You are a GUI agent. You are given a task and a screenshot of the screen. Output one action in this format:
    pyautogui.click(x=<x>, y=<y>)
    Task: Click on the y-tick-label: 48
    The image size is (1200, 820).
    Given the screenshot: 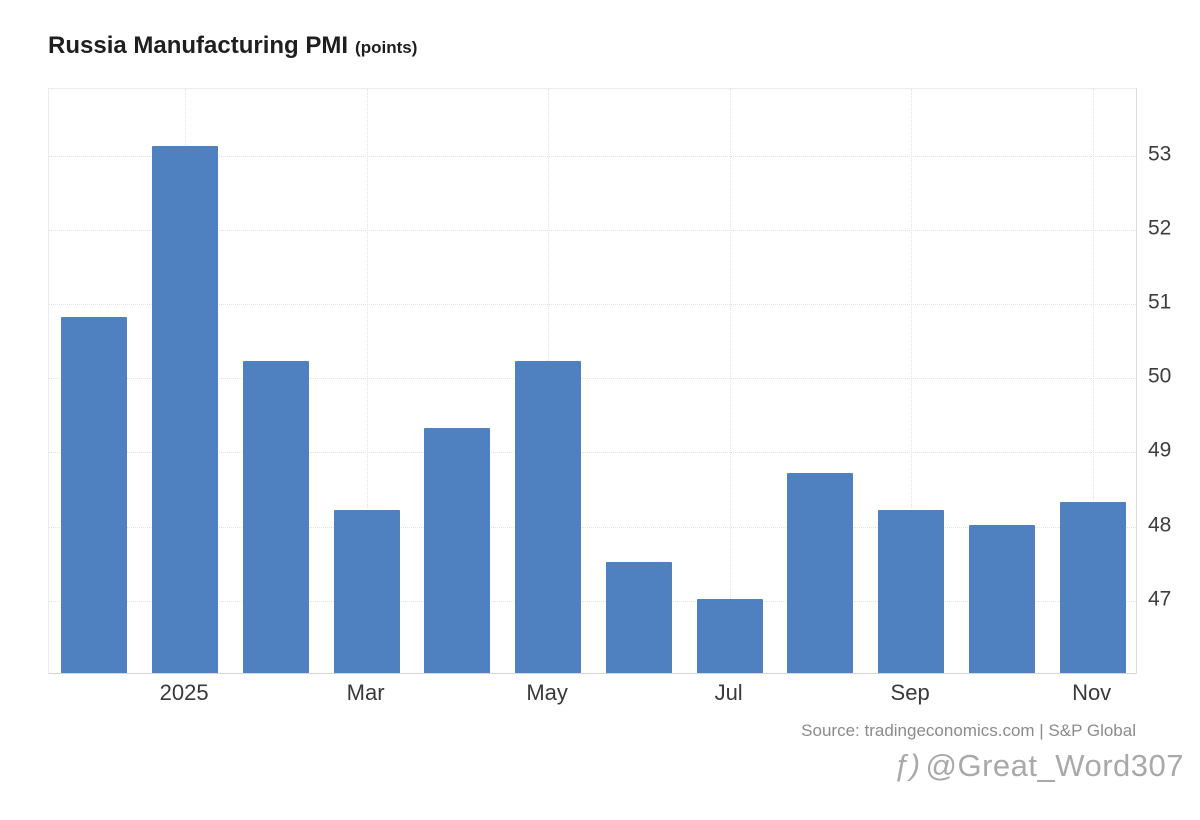 What is the action you would take?
    pyautogui.click(x=1160, y=525)
    